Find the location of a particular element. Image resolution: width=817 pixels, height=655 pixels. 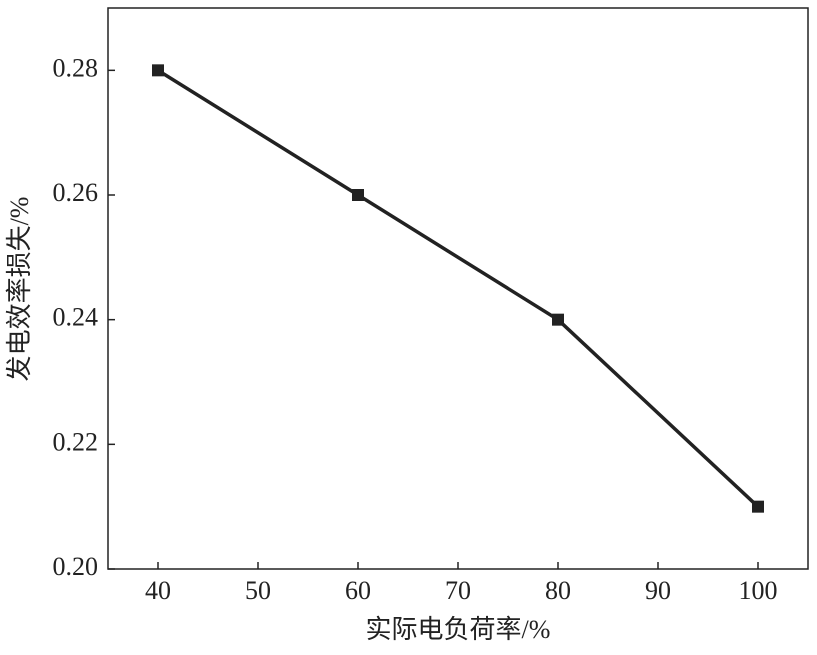

x-tick-label: 70 is located at coordinates (458, 590).